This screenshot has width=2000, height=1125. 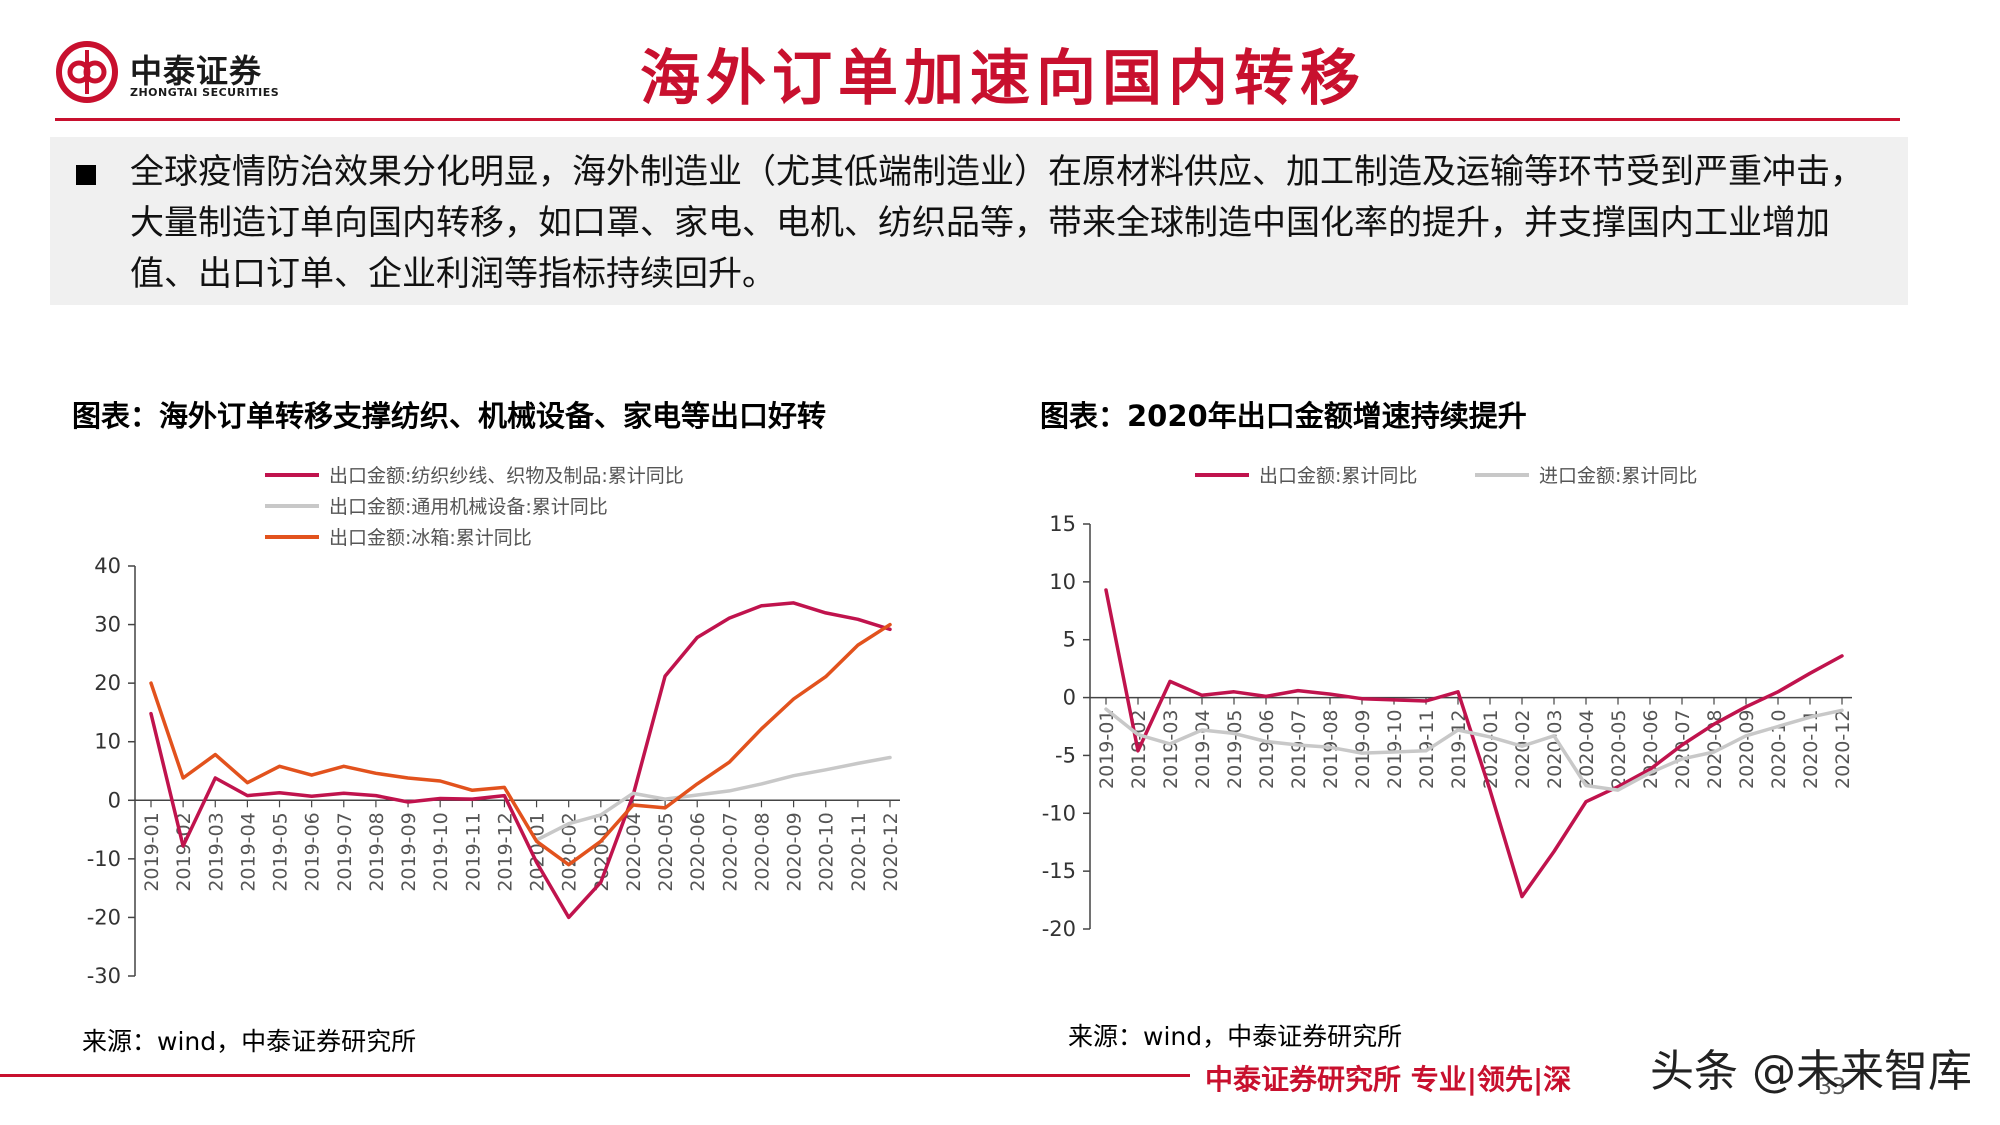 I want to click on chart-2-source: 来源：wind，中泰证券研究所, so click(x=1235, y=1036).